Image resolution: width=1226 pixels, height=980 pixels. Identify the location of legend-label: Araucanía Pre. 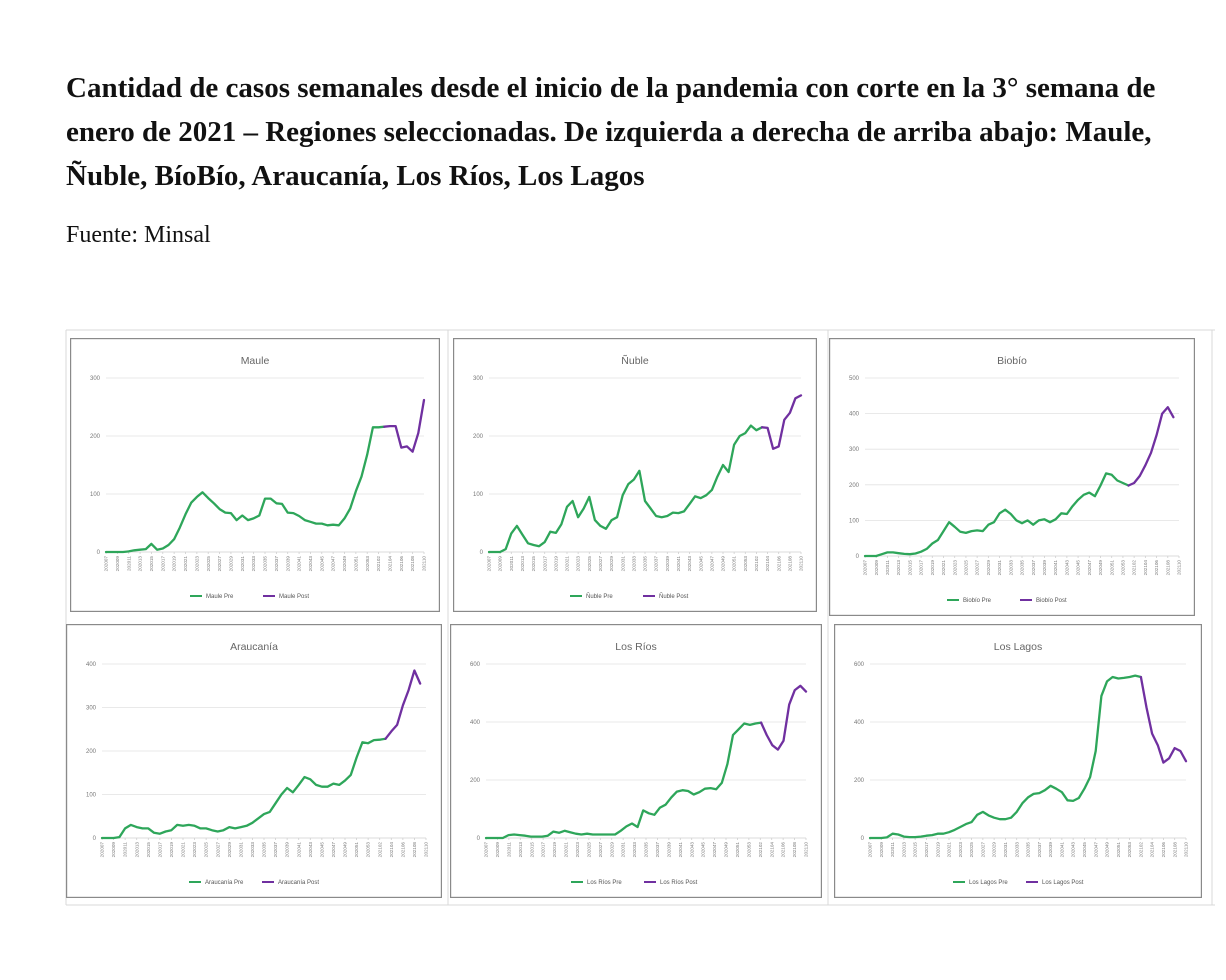
(224, 883).